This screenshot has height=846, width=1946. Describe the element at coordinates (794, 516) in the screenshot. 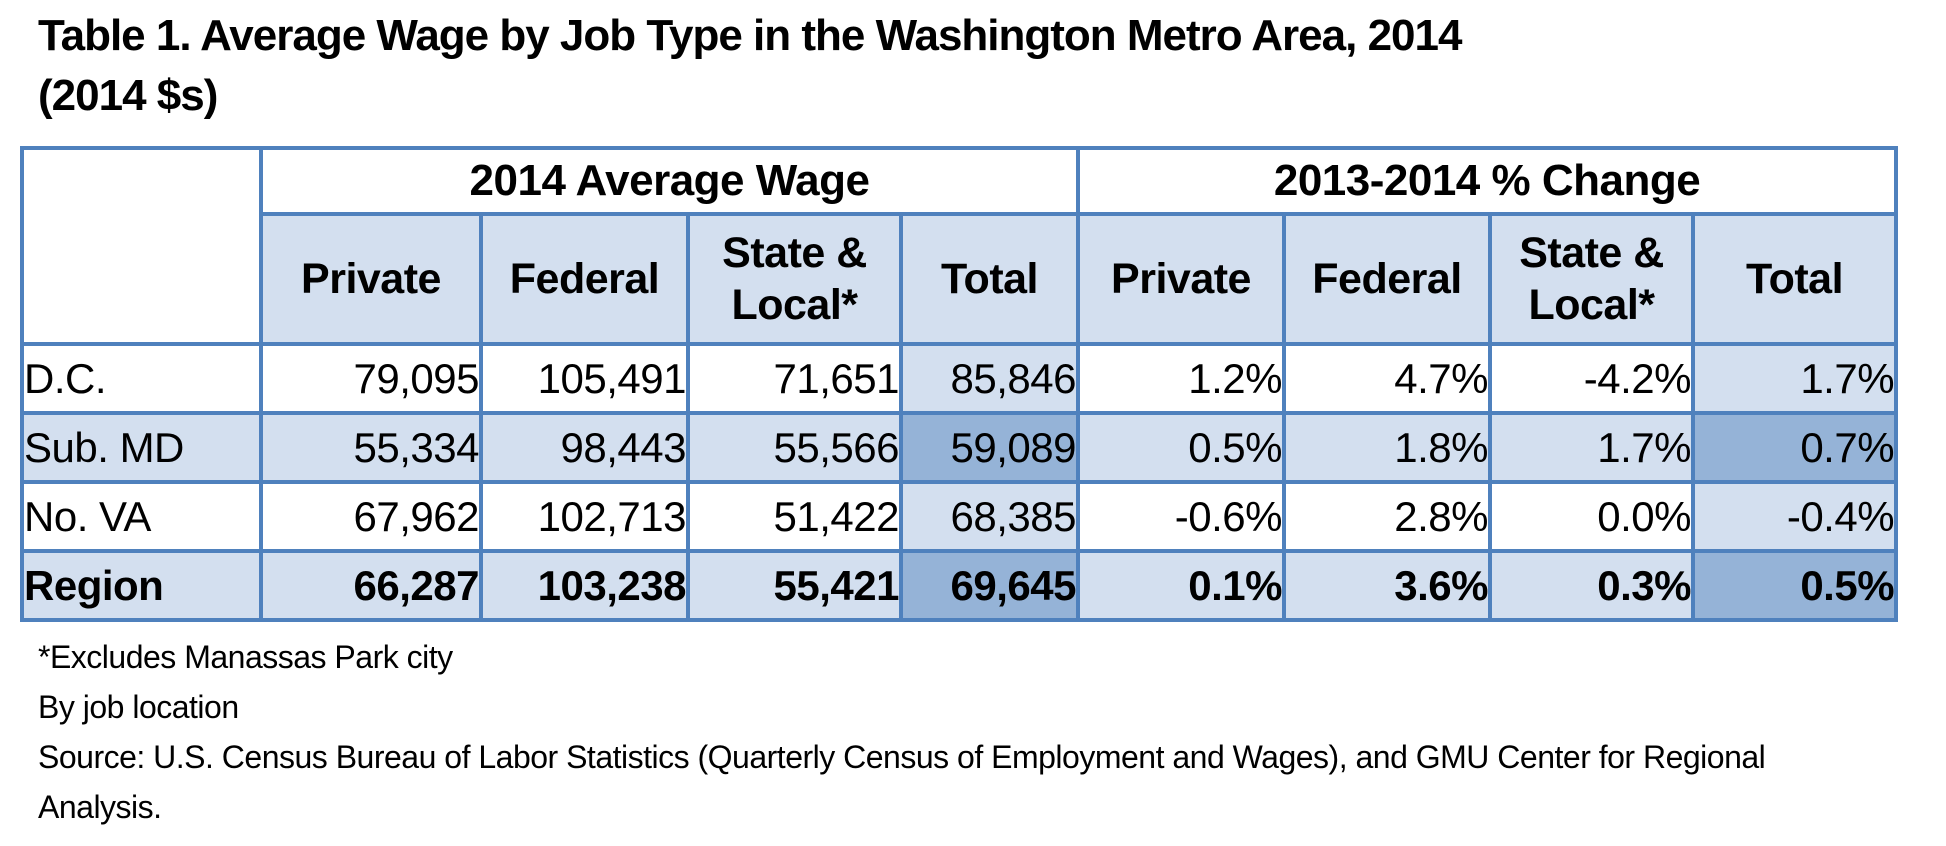

I see `table-cell: 51,422` at that location.